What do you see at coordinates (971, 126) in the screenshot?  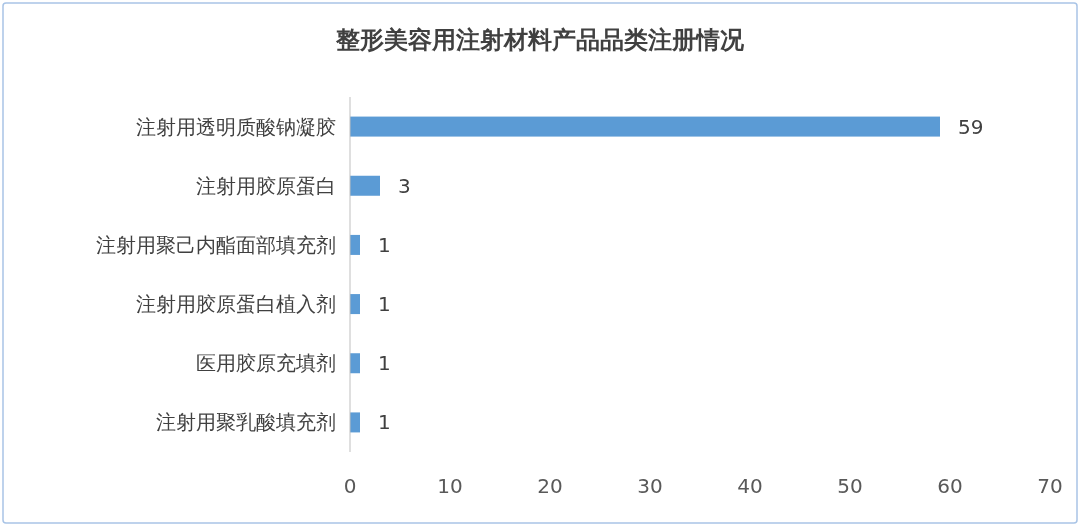 I see `data-label: 59` at bounding box center [971, 126].